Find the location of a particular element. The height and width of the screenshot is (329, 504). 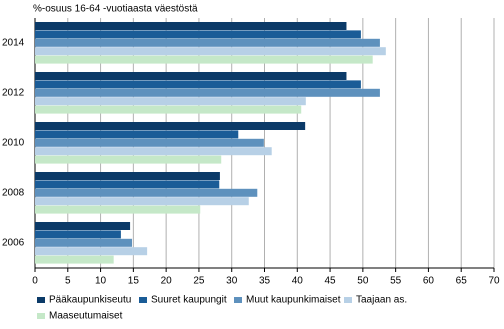

x-tick-label: 45 is located at coordinates (331, 281).